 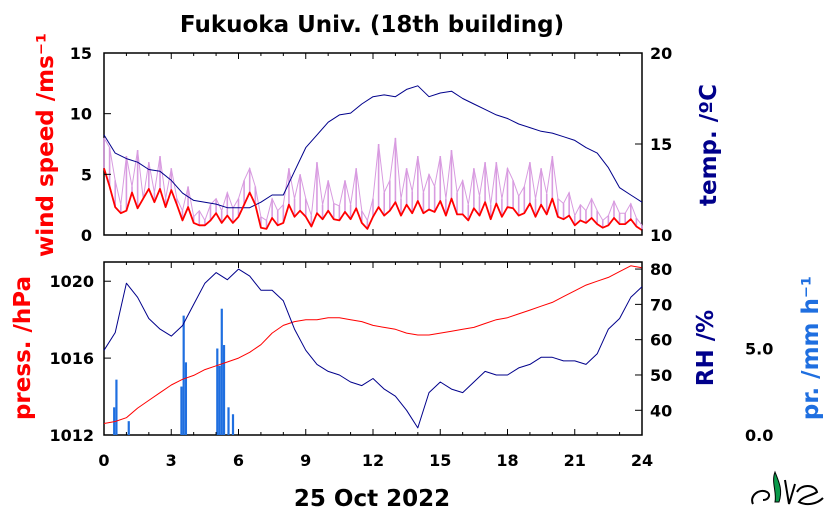 I want to click on logo-icon, so click(x=787, y=488).